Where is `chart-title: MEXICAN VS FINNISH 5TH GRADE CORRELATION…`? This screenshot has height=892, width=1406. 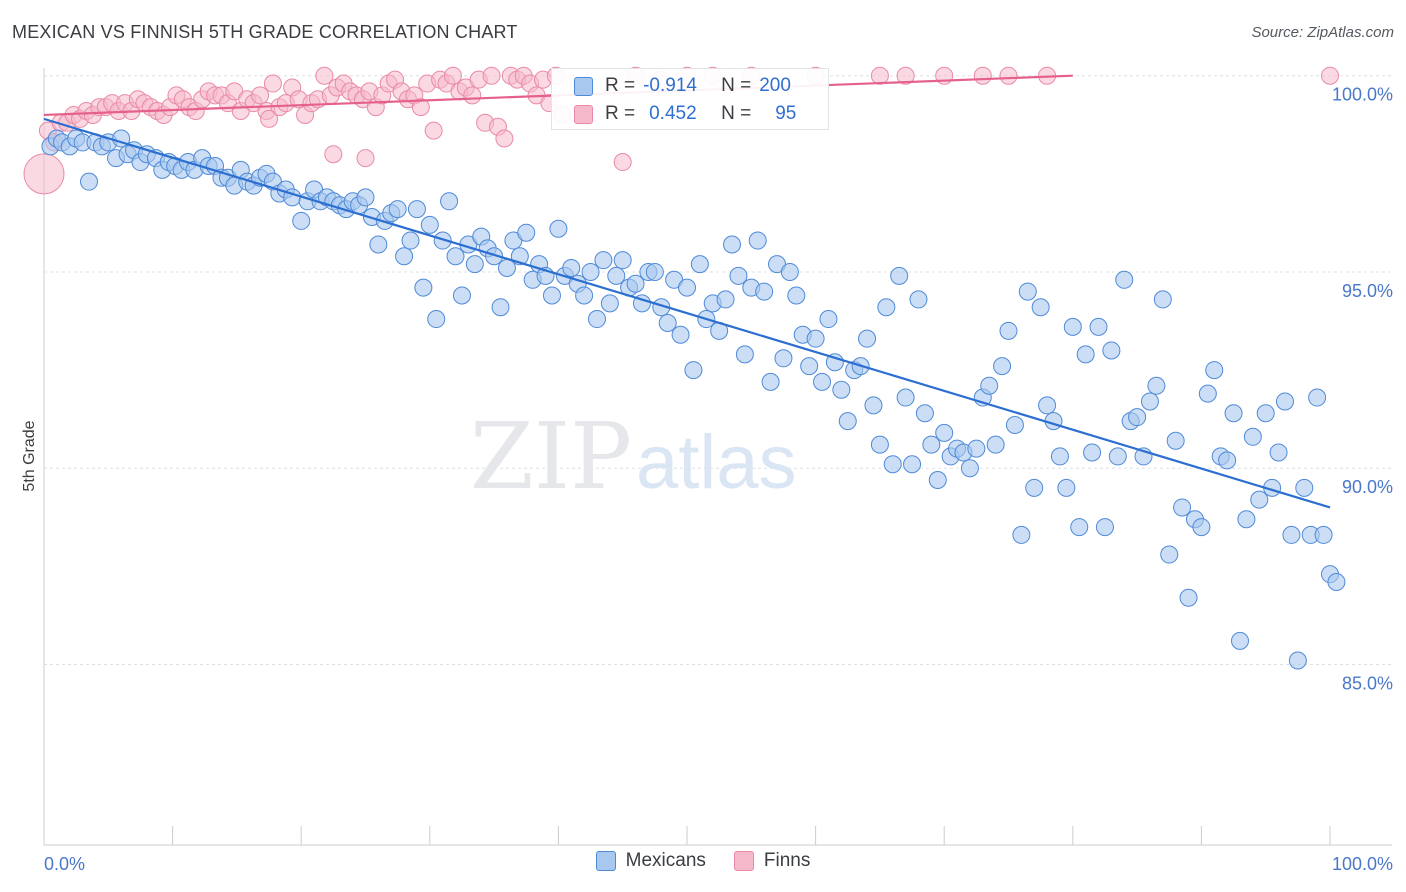
chart-title: MEXICAN VS FINNISH 5TH GRADE CORRELATION… is located at coordinates (265, 32).